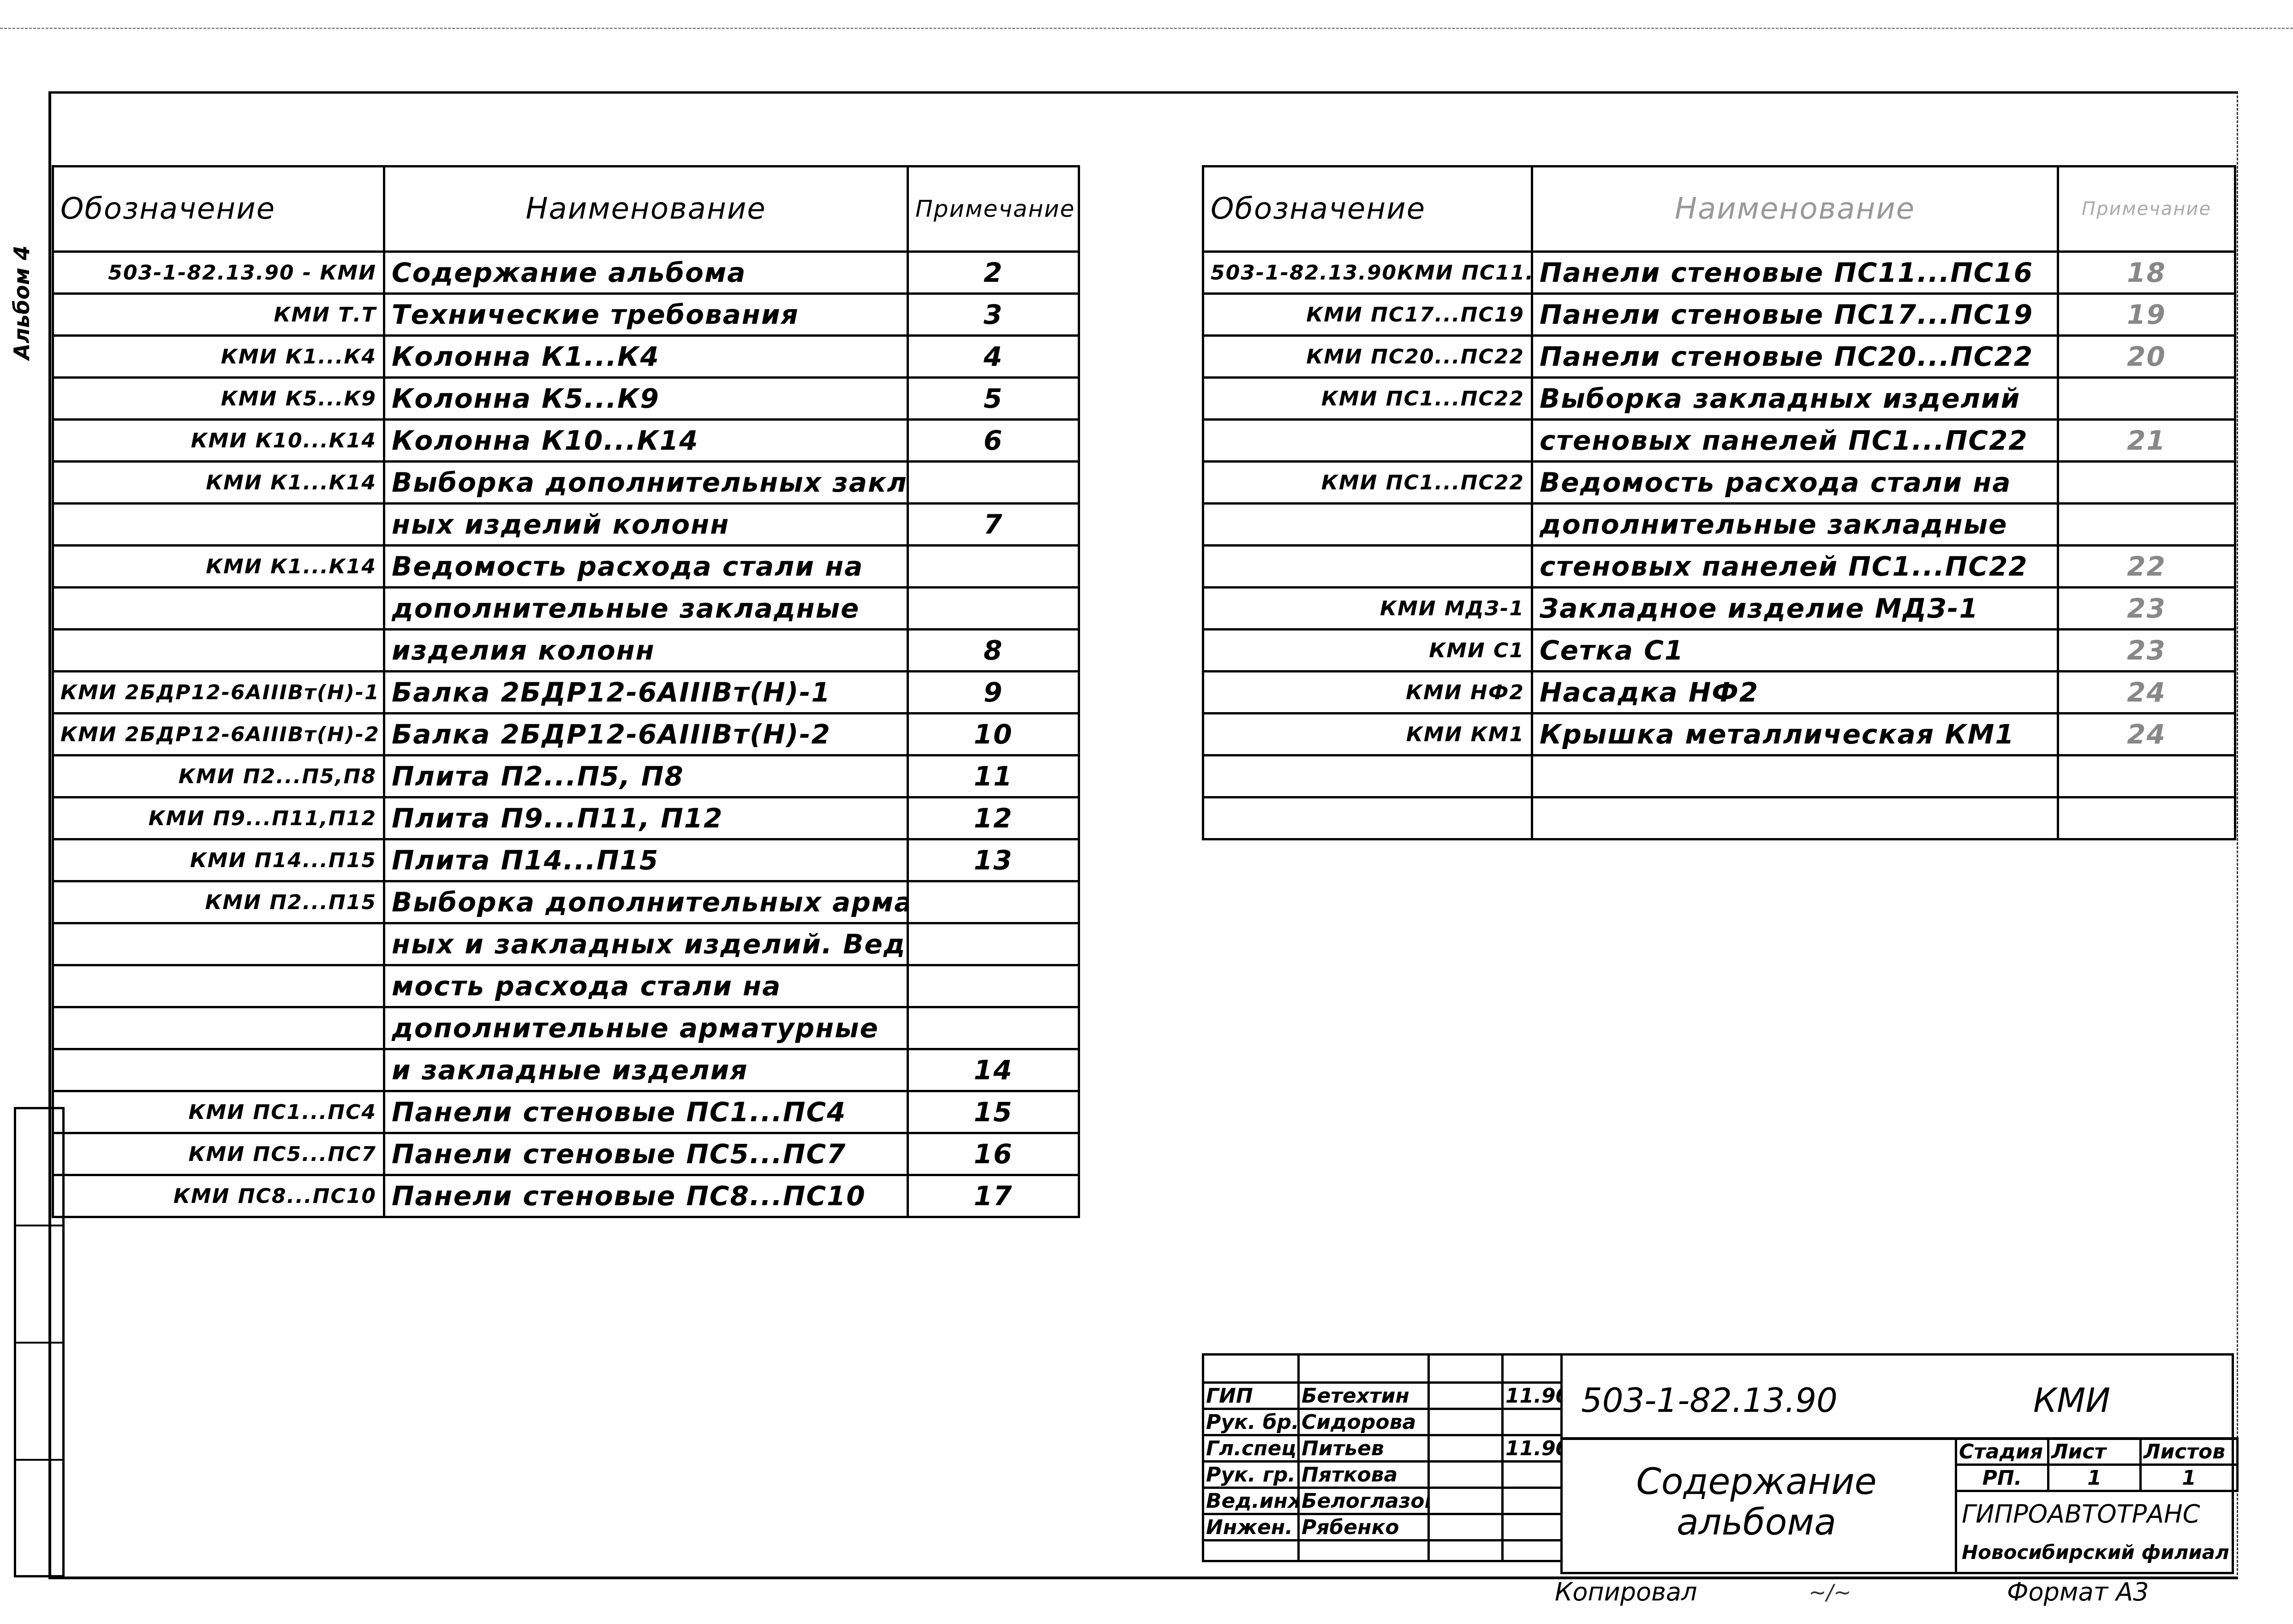  I want to click on table-row: и закладные изделия 14, so click(566, 1070).